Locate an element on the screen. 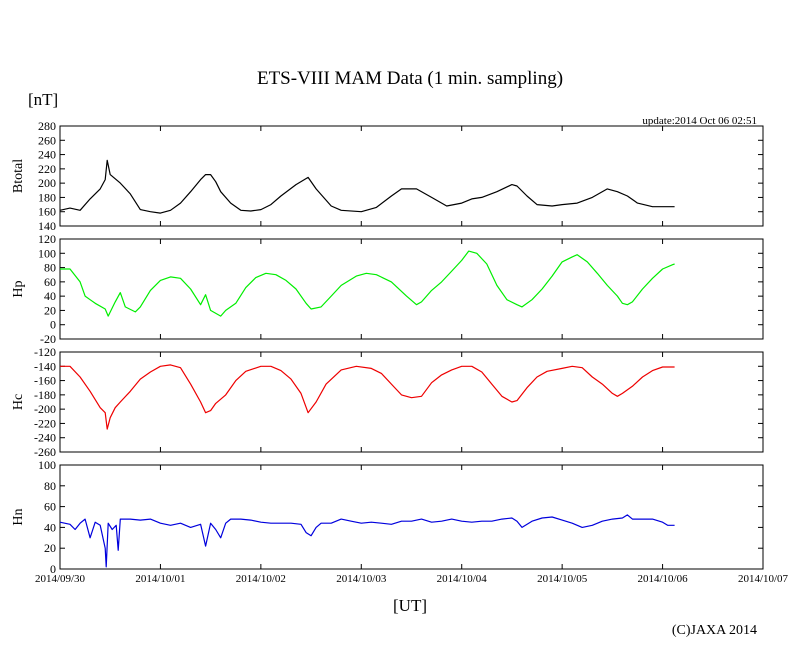 The width and height of the screenshot is (810, 655). x-tick-label: 2014/10/01 is located at coordinates (160, 579).